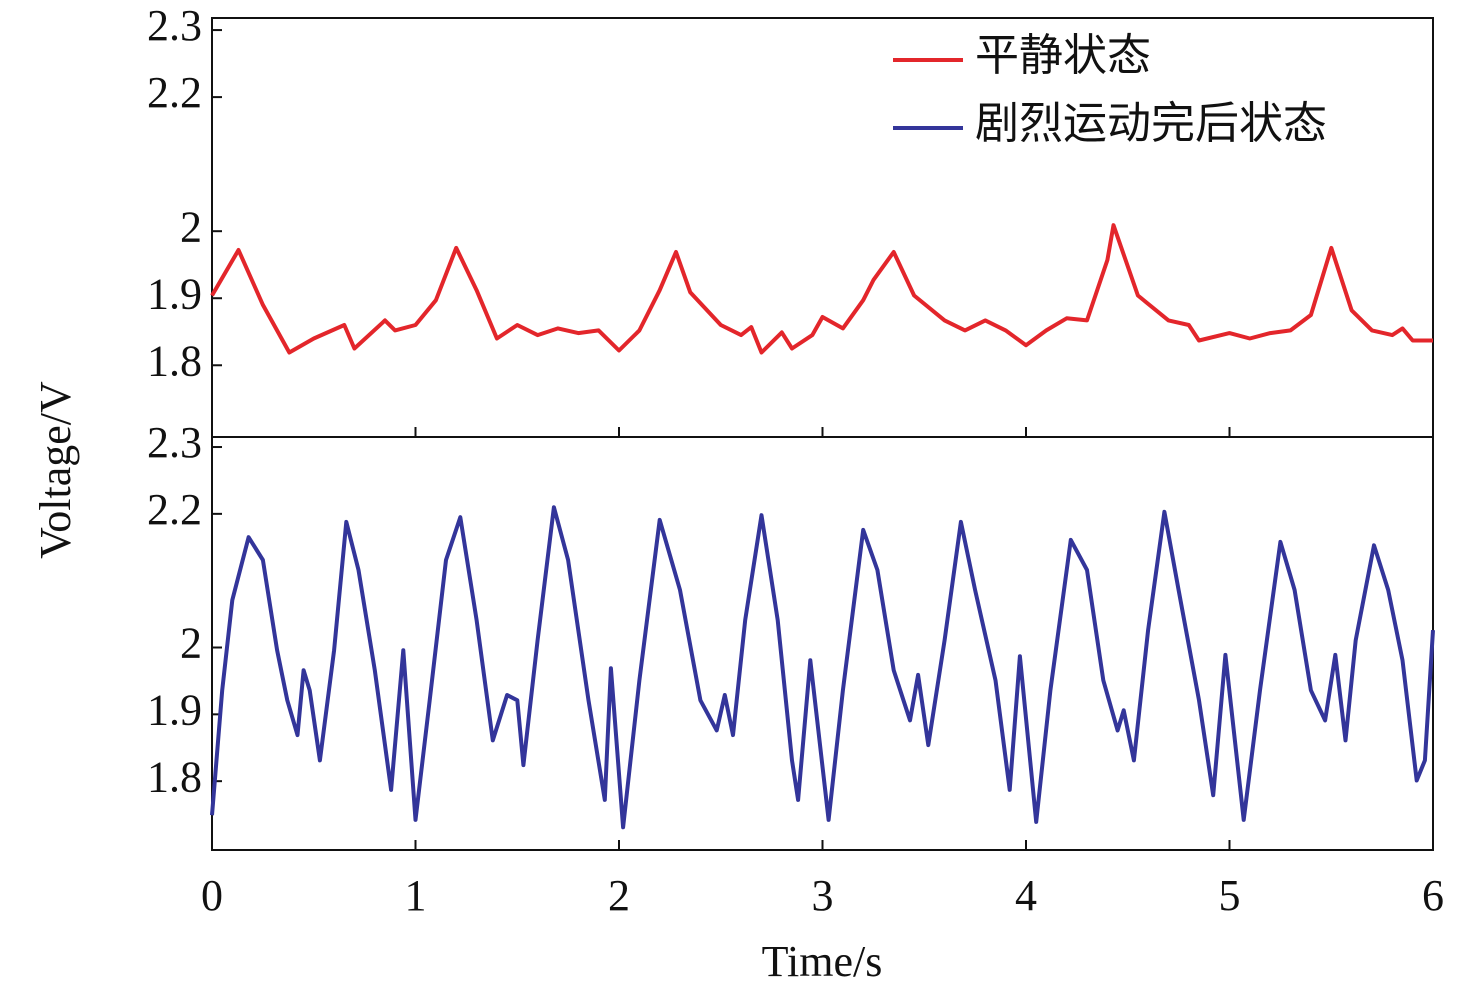  I want to click on x-tick-label: 2, so click(619, 895).